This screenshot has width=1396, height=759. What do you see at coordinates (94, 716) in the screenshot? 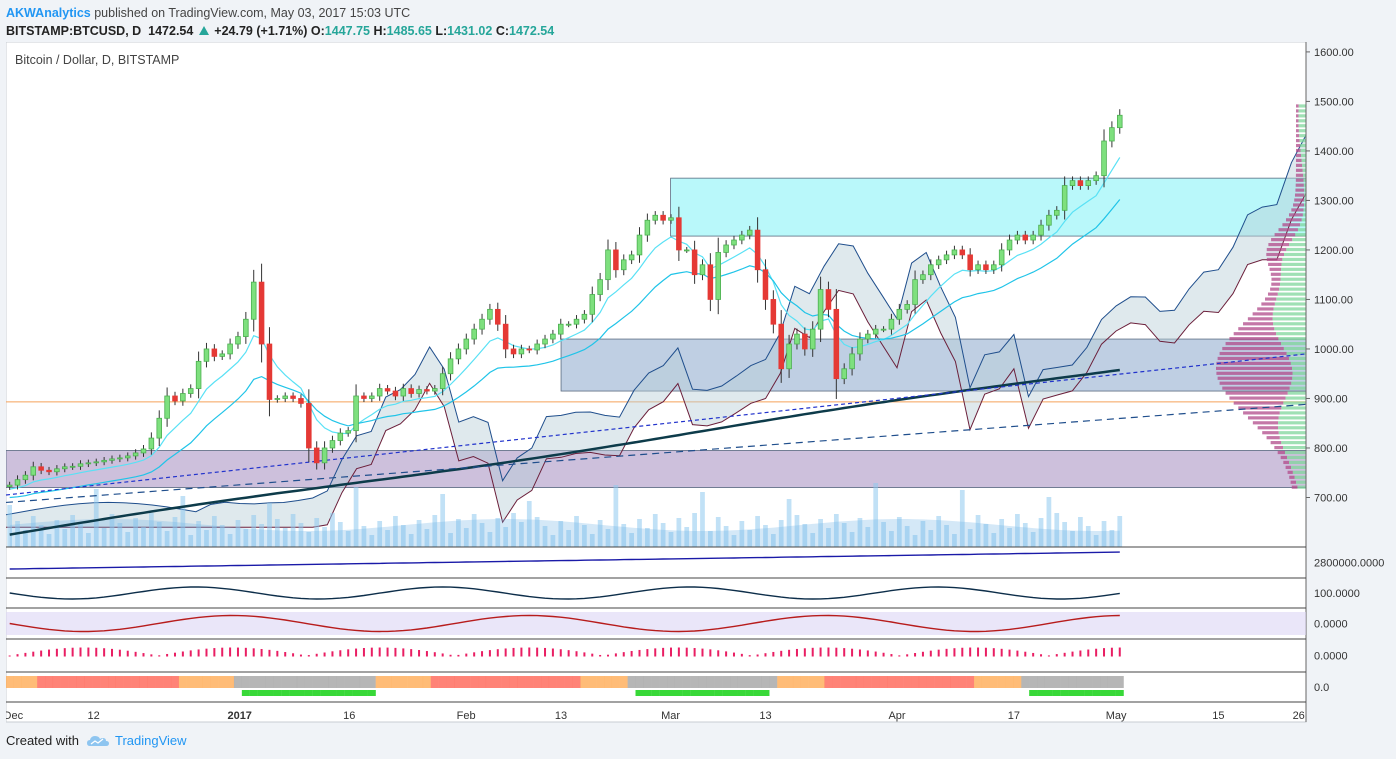
I see `x-tick-label: 12` at bounding box center [94, 716].